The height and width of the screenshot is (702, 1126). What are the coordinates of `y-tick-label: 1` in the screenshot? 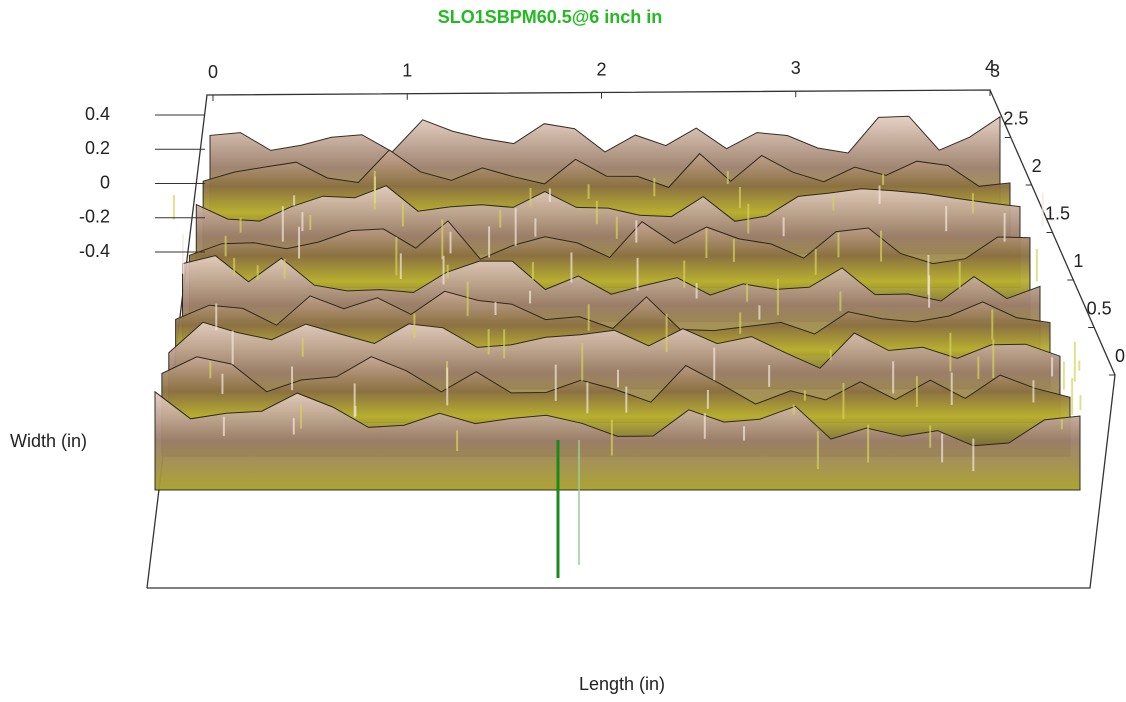 It's located at (1078, 261).